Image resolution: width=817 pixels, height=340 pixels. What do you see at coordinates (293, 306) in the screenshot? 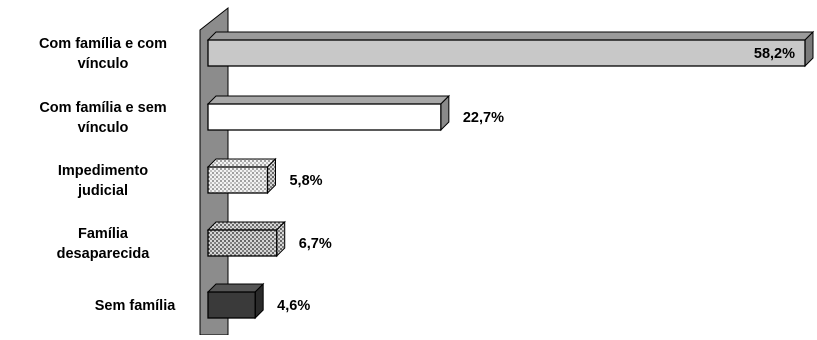
I see `data-label: 4,6%` at bounding box center [293, 306].